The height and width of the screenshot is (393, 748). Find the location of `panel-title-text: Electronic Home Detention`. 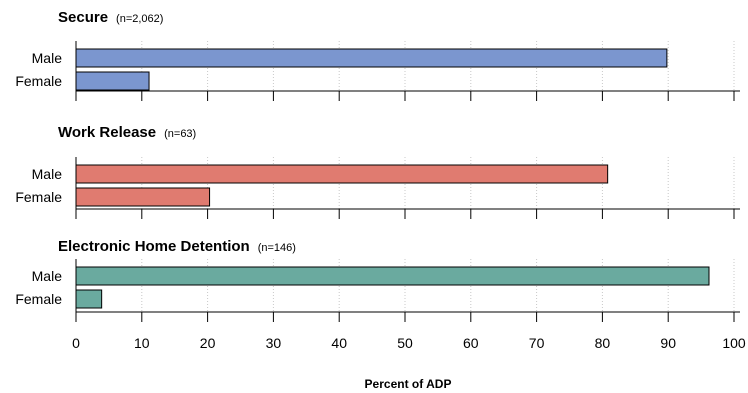

panel-title-text: Electronic Home Detention is located at coordinates (154, 246).